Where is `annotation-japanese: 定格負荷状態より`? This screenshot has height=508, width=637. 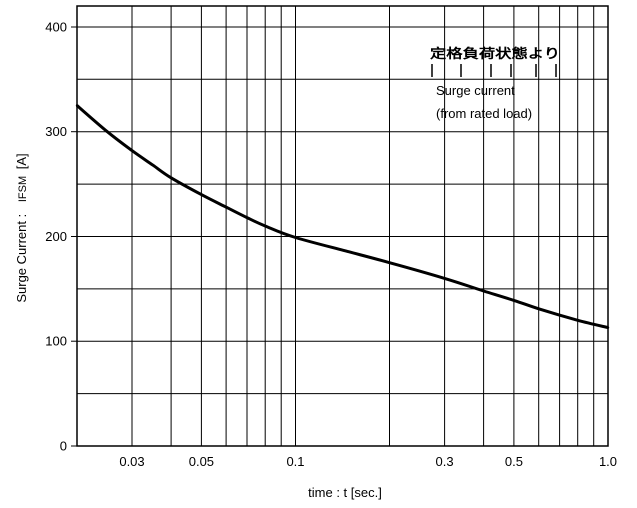
annotation-japanese: 定格負荷状態より is located at coordinates (494, 53).